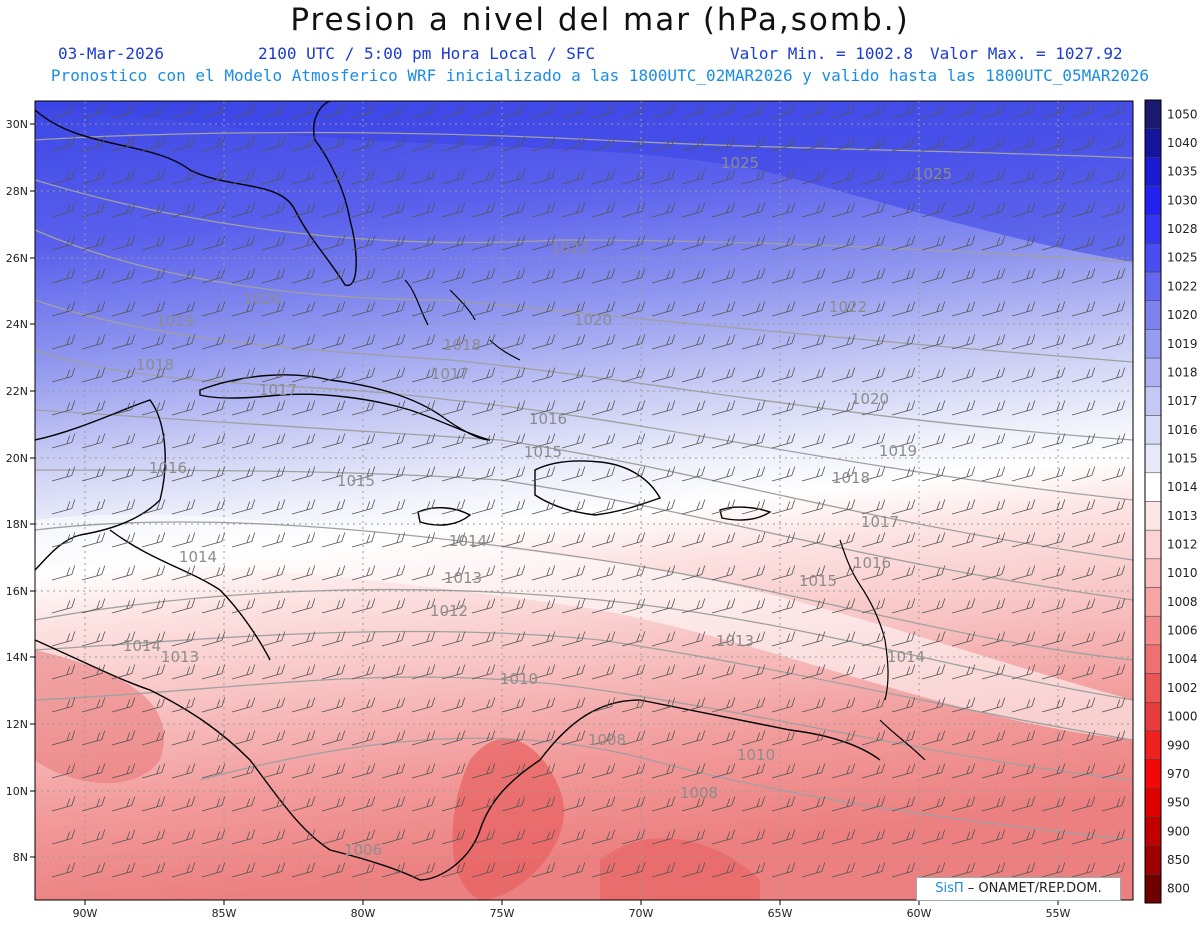  Describe the element at coordinates (822, 53) in the screenshot. I see `min-value: Valor Min. = 1002.8` at that location.